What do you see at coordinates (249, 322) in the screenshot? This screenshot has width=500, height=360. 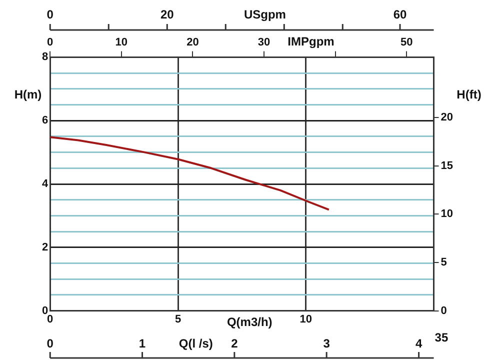 I see `x-axis-title: Q(m3/h)` at bounding box center [249, 322].